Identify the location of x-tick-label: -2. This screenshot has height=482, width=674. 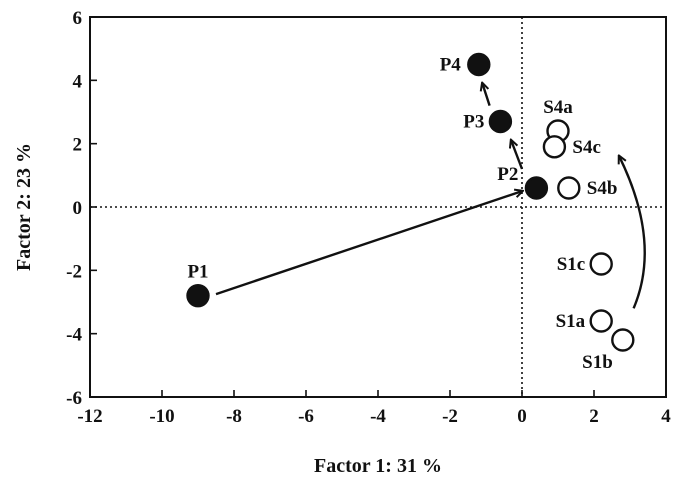
(450, 416).